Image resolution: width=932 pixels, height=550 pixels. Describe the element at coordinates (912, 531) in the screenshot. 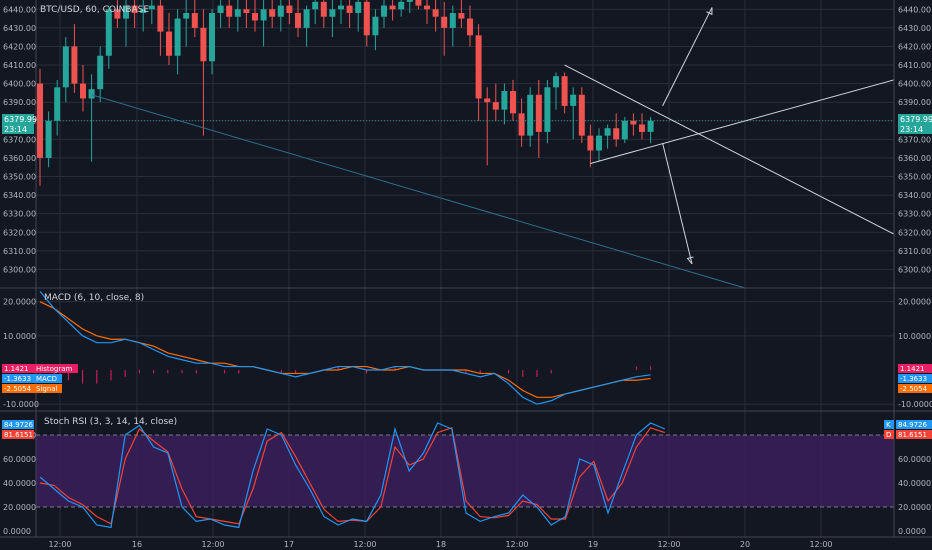

I see `stoch-tick-label-right: 0.0000` at that location.